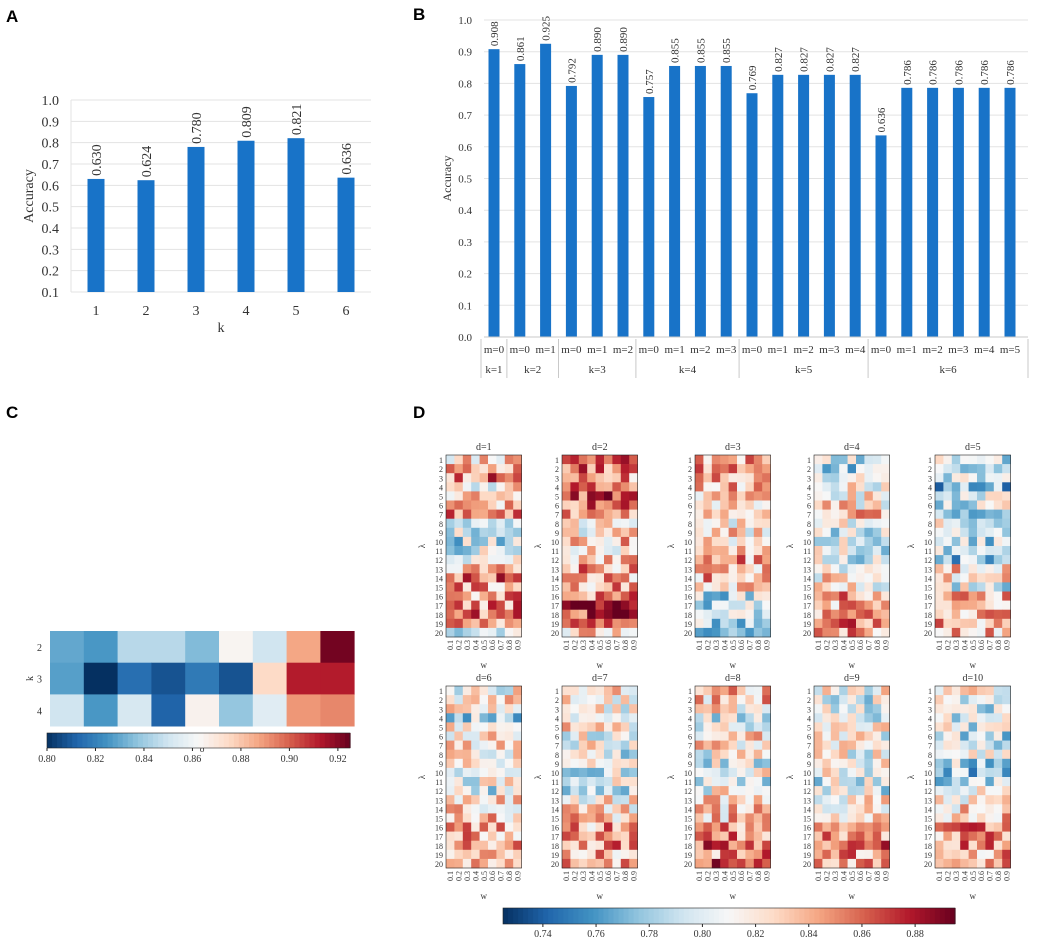 The image size is (1038, 940). What do you see at coordinates (809, 478) in the screenshot?
I see `y-tick-label-d: 3` at bounding box center [809, 478].